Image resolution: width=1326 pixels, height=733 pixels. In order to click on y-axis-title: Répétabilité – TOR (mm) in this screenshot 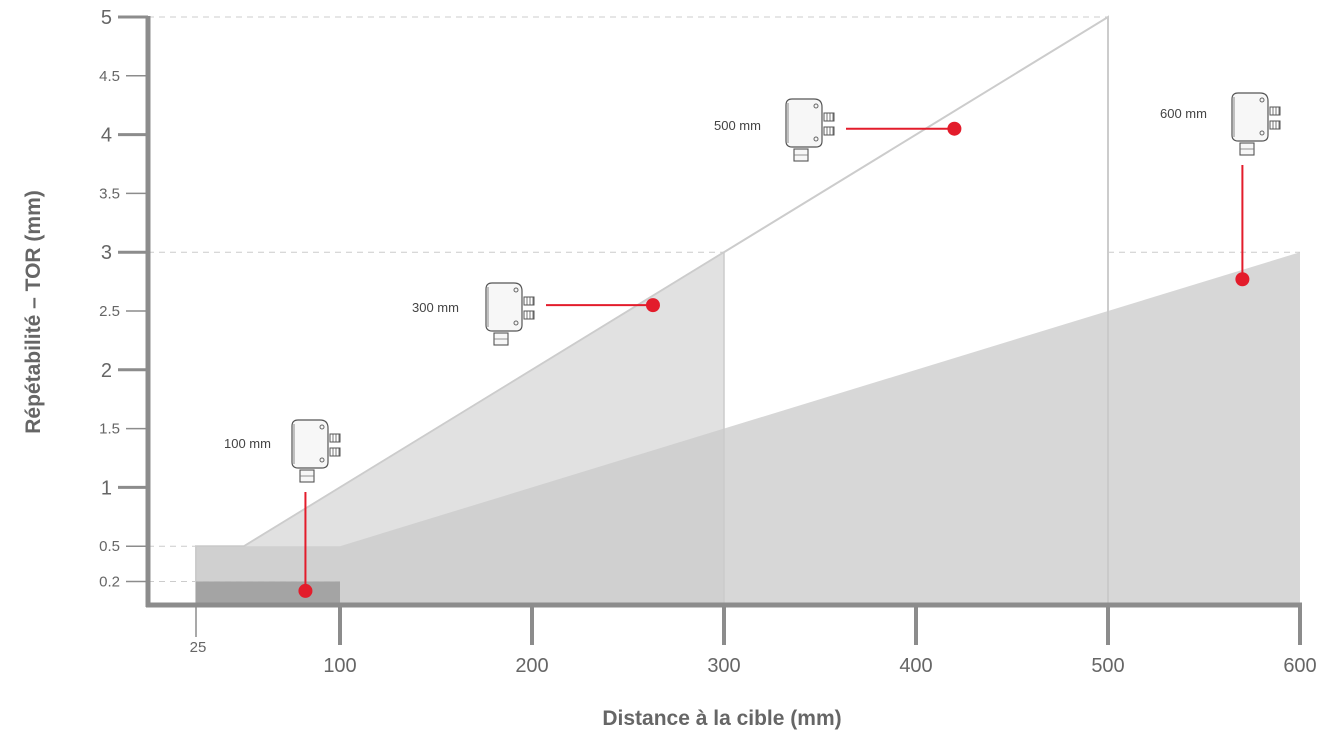, I will do `click(33, 312)`.